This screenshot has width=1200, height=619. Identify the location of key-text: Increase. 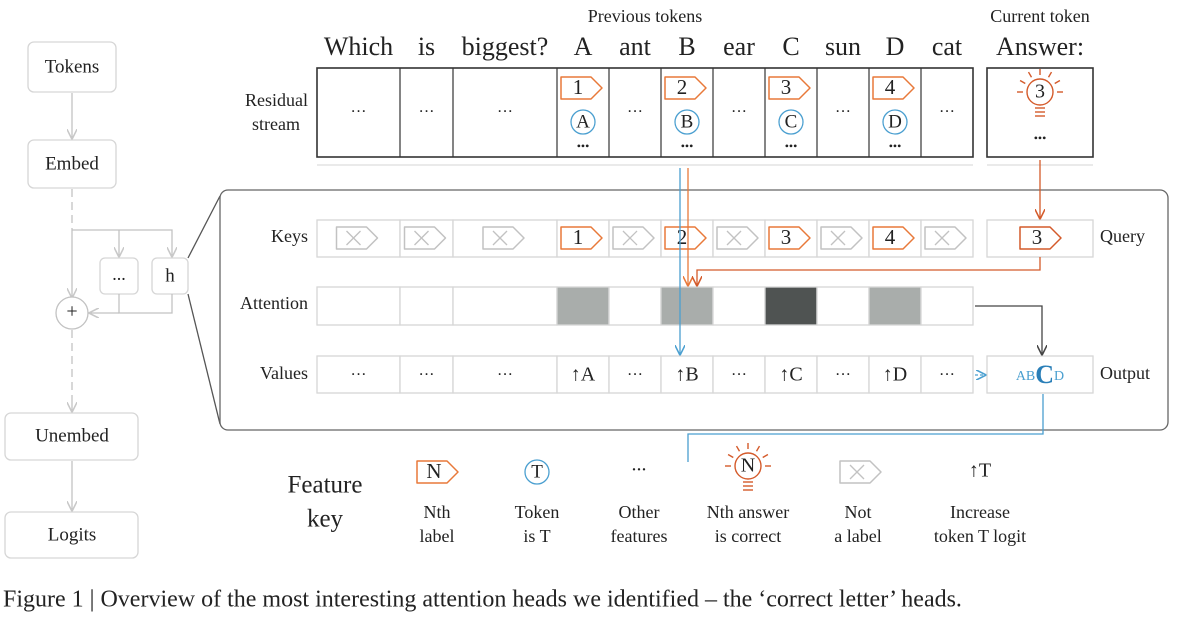
(980, 512).